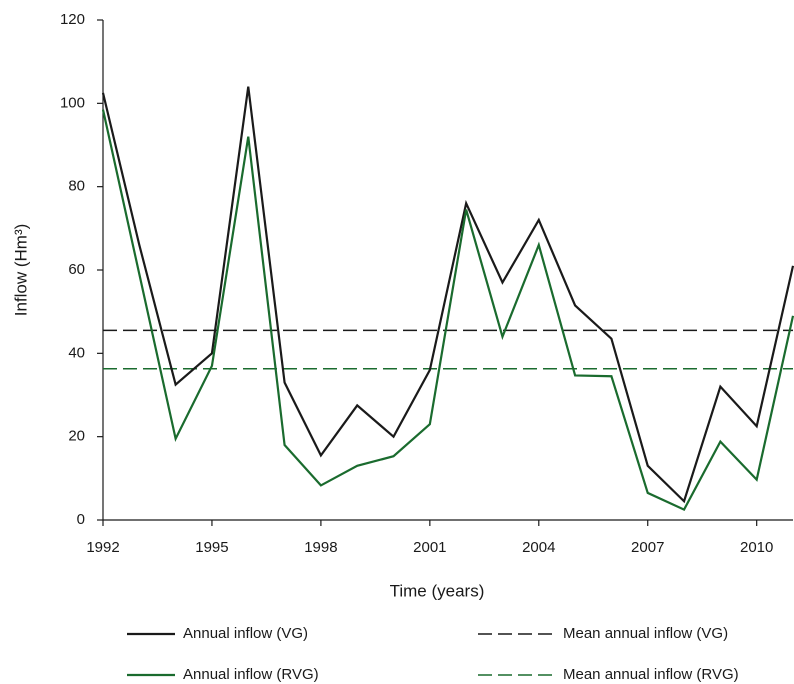 The height and width of the screenshot is (684, 794). What do you see at coordinates (76, 269) in the screenshot?
I see `y-tick-label: 60` at bounding box center [76, 269].